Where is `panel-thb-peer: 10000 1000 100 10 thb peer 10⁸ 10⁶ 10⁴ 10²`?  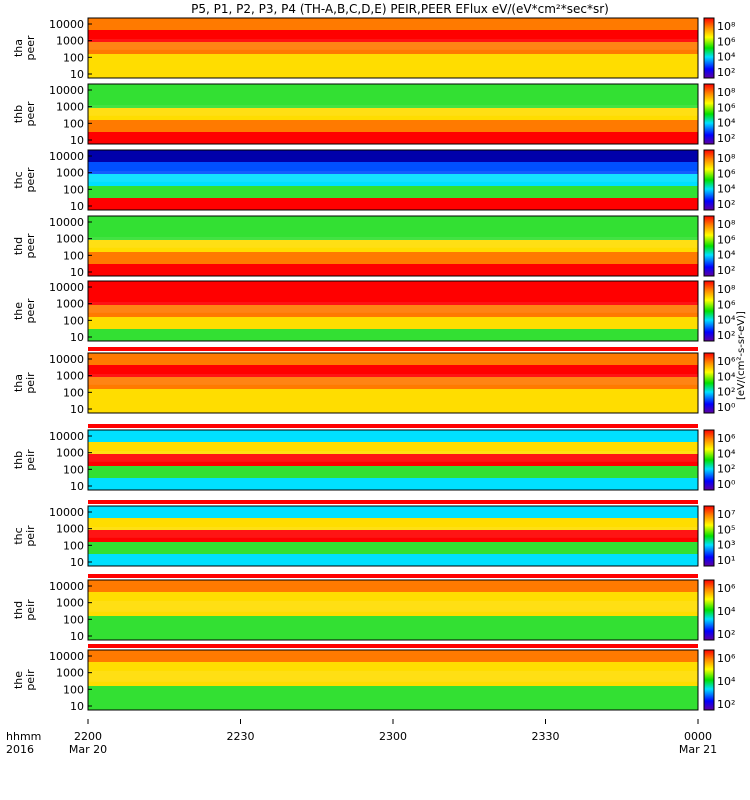
panel-thb-peer: 10000 1000 100 10 thb peer 10⁸ 10⁶ 10⁴ 10² is located at coordinates (374, 115).